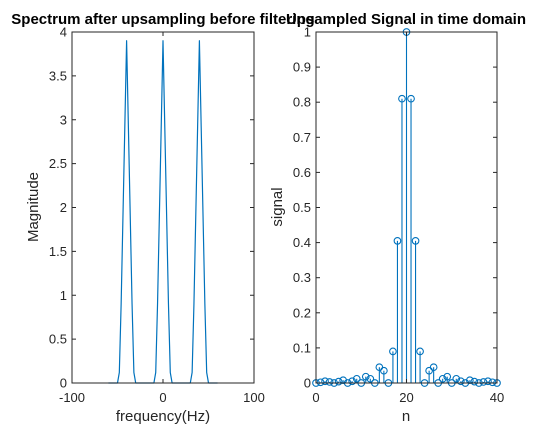  I want to click on time-domain-xtick-label: 0, so click(315, 397).